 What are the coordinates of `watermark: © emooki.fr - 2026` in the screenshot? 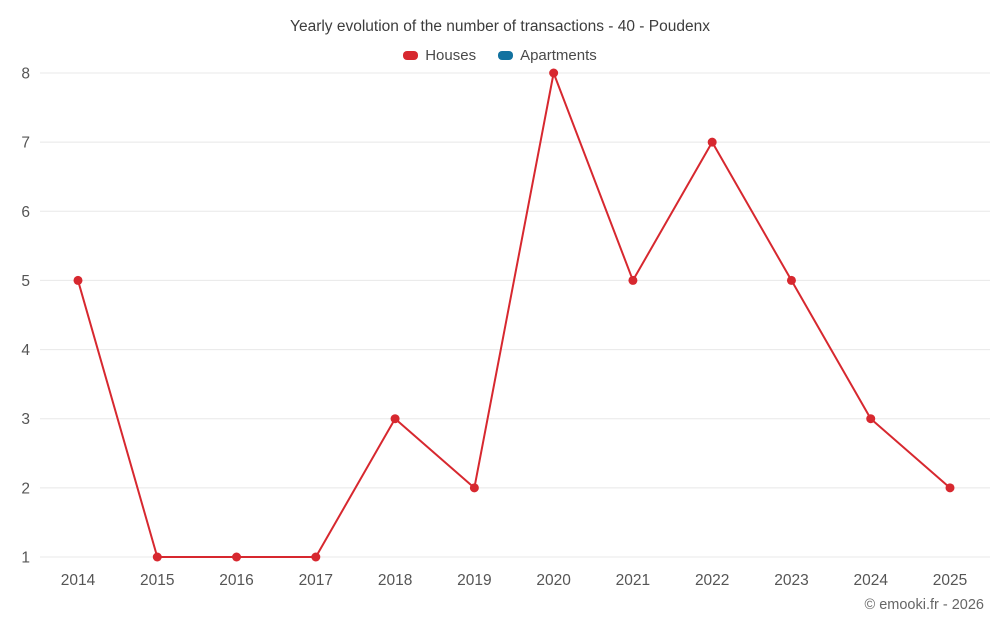 It's located at (924, 605).